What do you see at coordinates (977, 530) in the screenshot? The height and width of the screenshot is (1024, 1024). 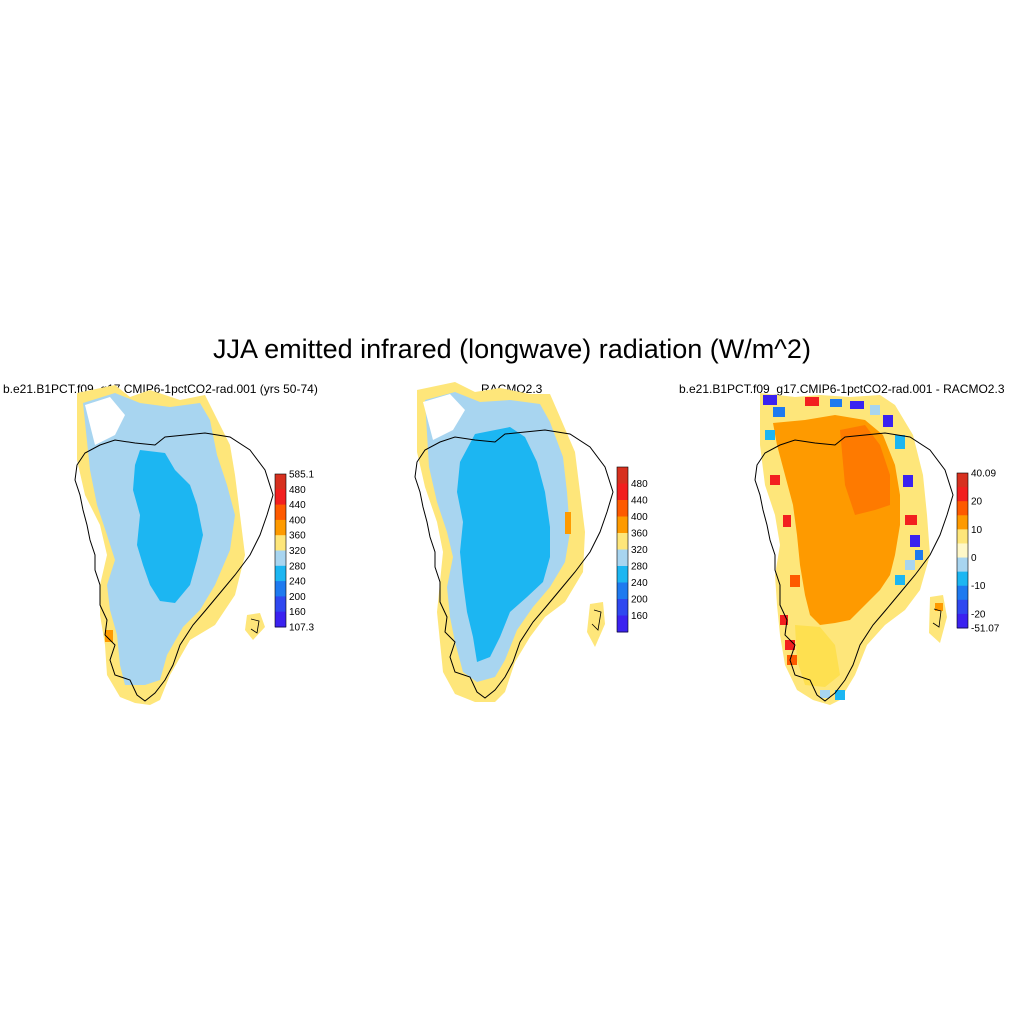 I see `colorbar-label: 10` at bounding box center [977, 530].